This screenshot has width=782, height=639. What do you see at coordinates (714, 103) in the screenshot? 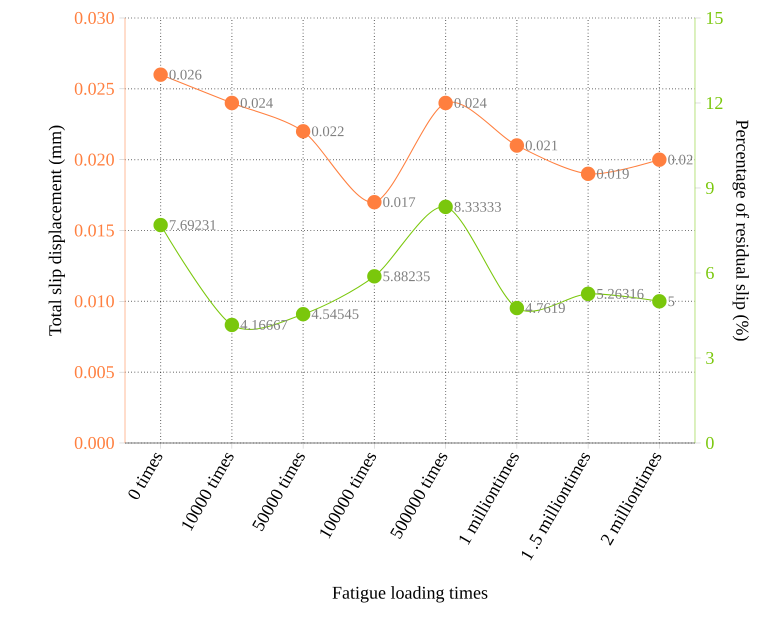
I see `y2-tick-label: 12` at bounding box center [714, 103].